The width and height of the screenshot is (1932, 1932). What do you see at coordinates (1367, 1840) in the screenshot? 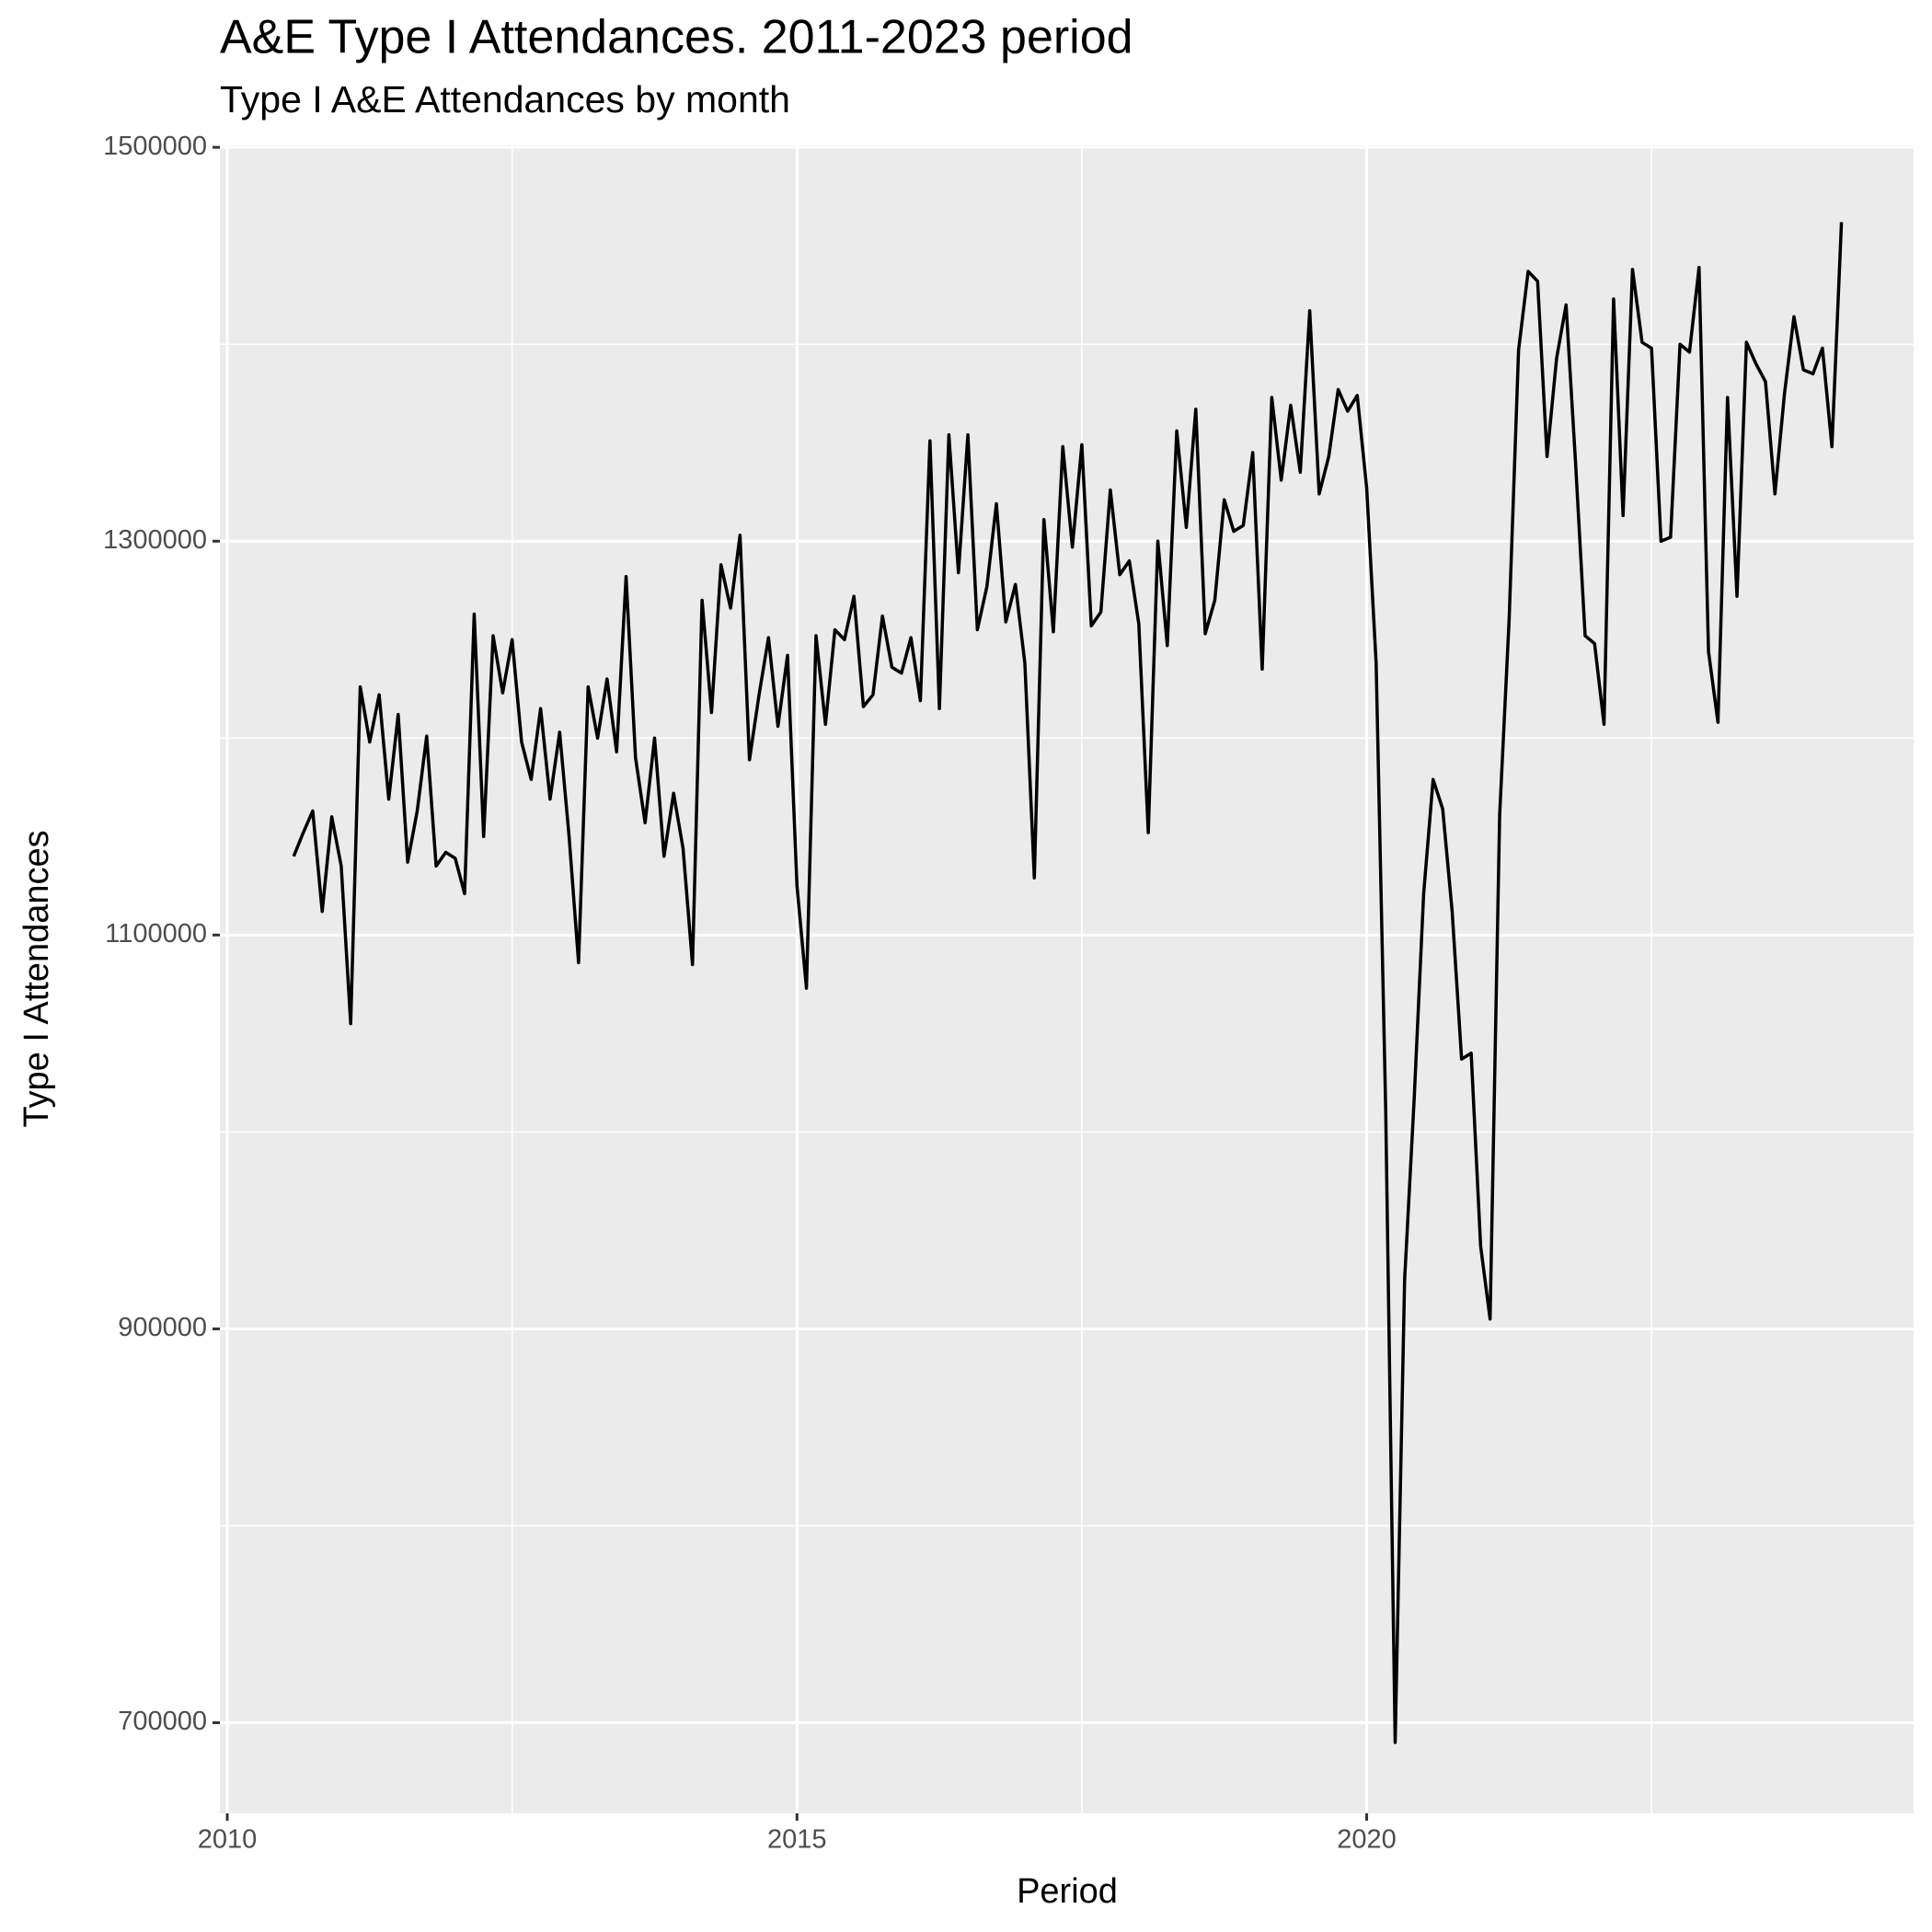
I see `x-tick-label: 2020` at bounding box center [1367, 1840].